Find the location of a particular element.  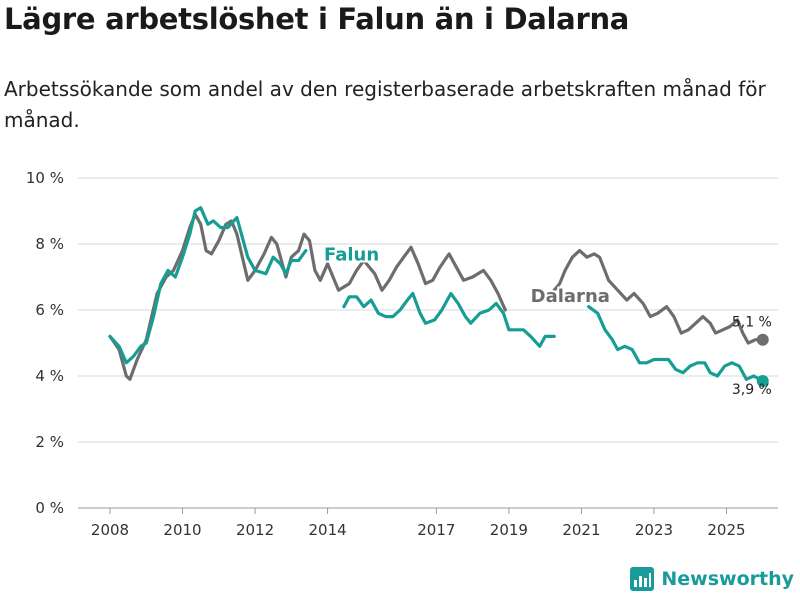

end-marker-falun is located at coordinates (762, 380).